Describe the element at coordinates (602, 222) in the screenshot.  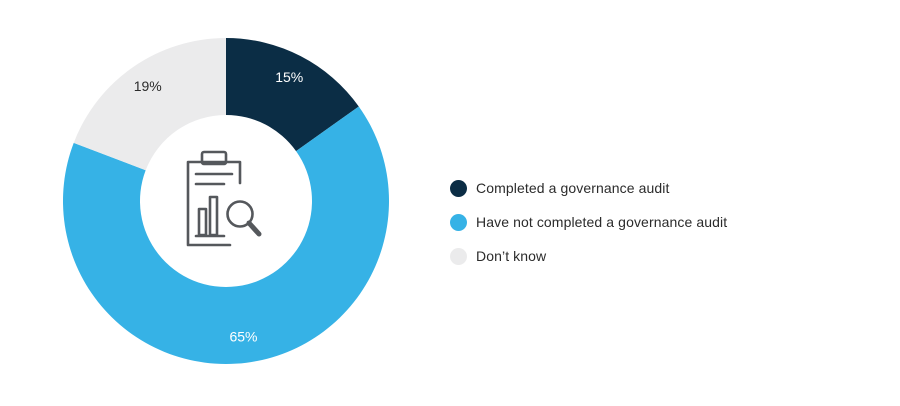
I see `legend-label-not-completed: Have not completed a governance audit` at that location.